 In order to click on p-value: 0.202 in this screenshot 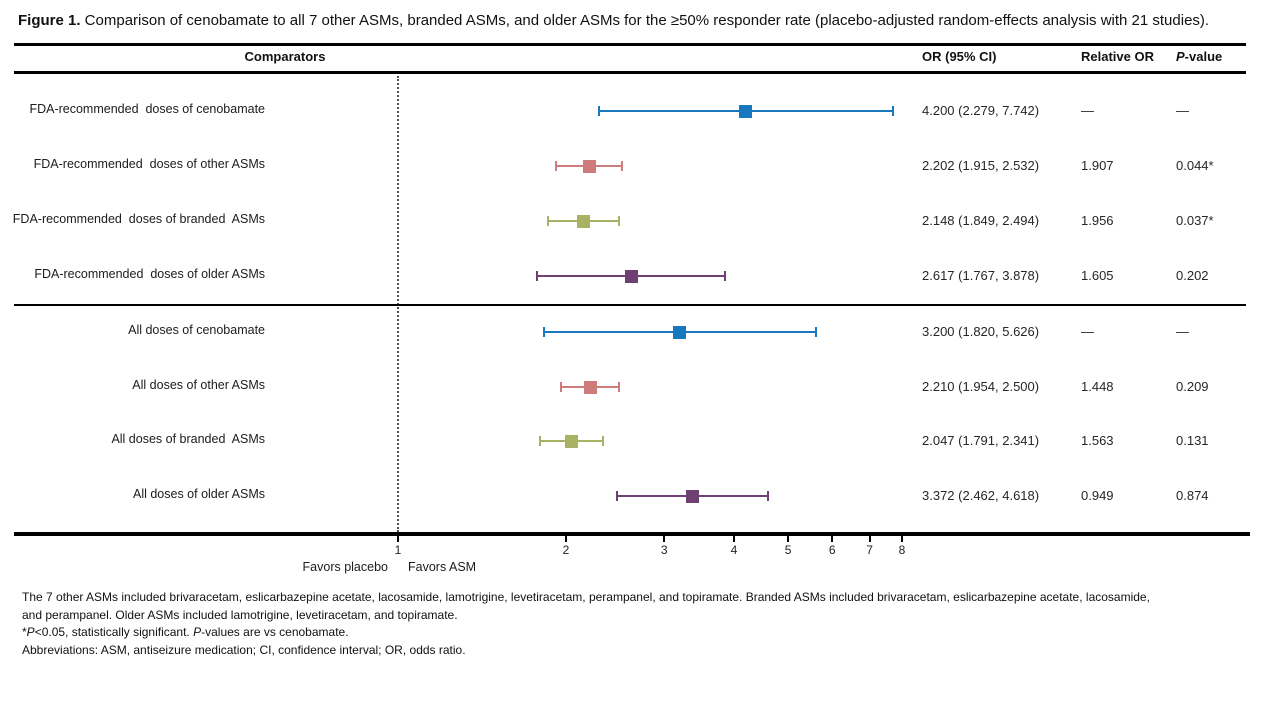, I will do `click(1192, 275)`.